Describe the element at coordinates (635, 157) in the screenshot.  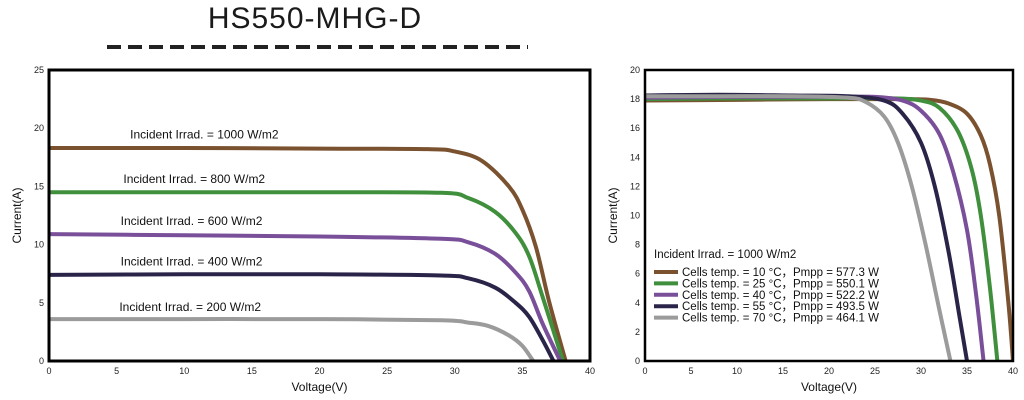
I see `y-tick-label: 14` at that location.